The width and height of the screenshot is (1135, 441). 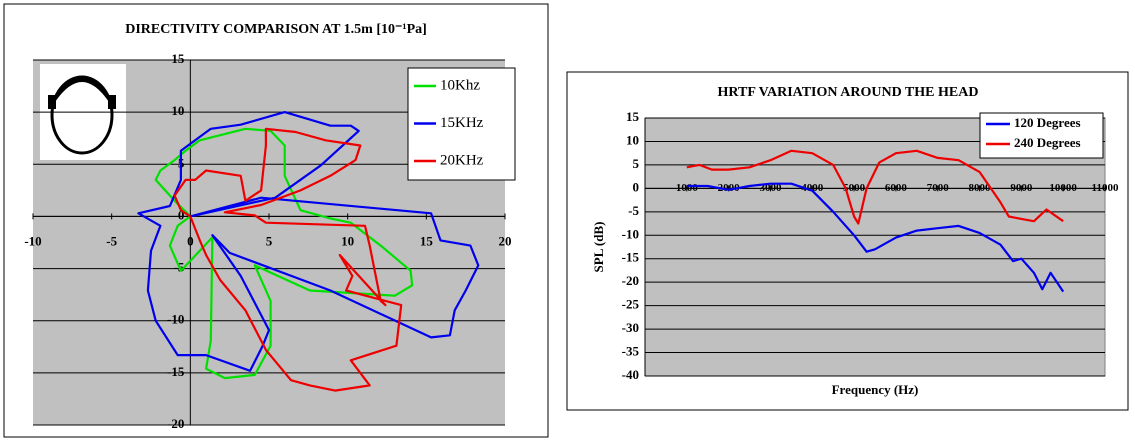 I want to click on x-tick-label: -10, so click(x=32, y=240).